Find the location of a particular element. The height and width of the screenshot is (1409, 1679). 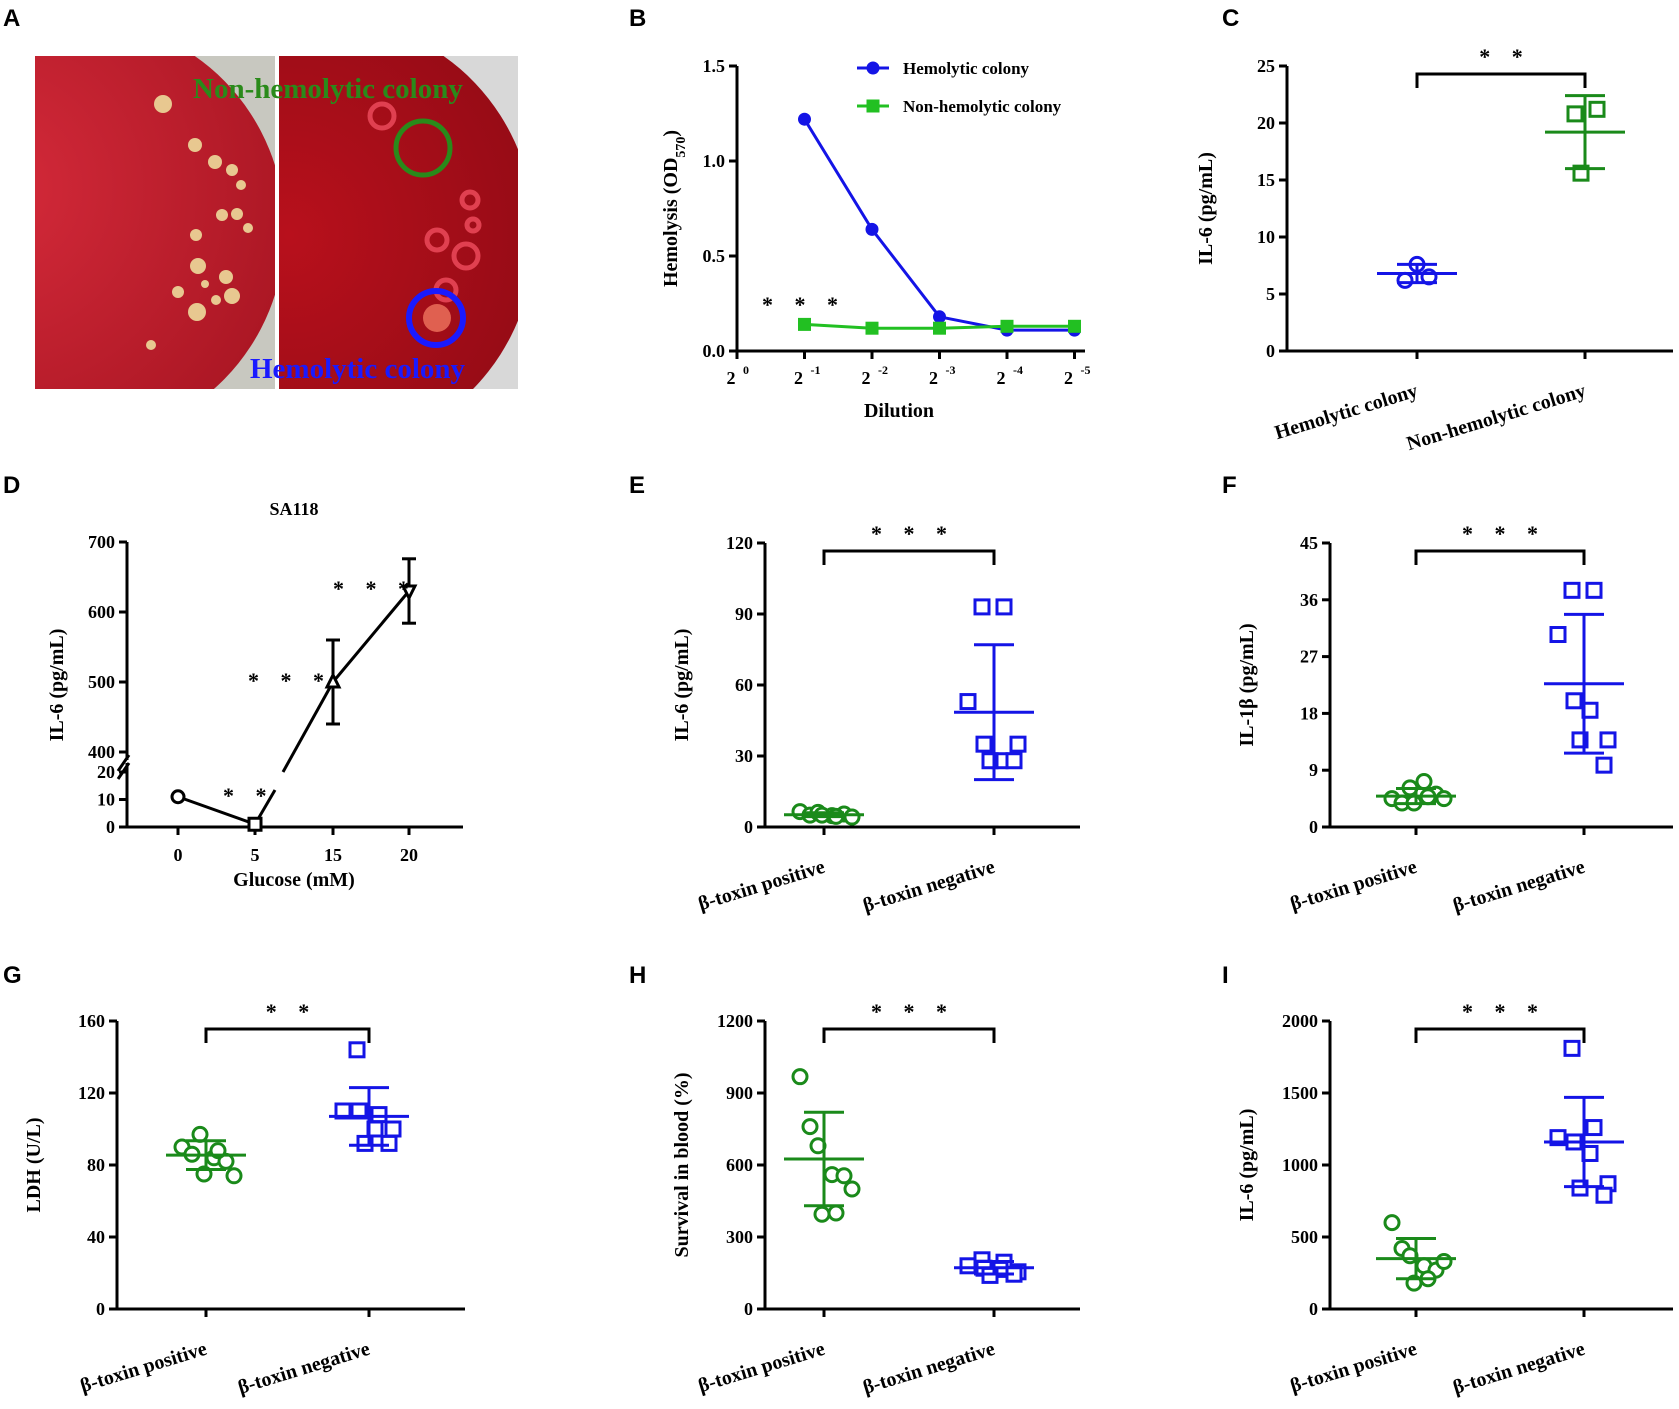

y-tick-label: 120 is located at coordinates (91, 1093).